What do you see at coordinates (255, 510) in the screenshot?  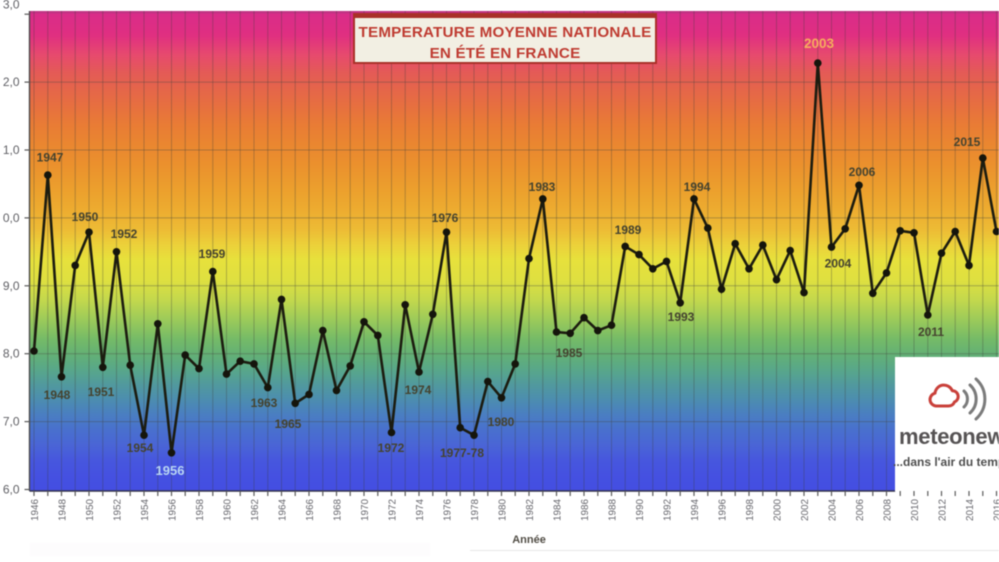 I see `svg-text: 1962` at bounding box center [255, 510].